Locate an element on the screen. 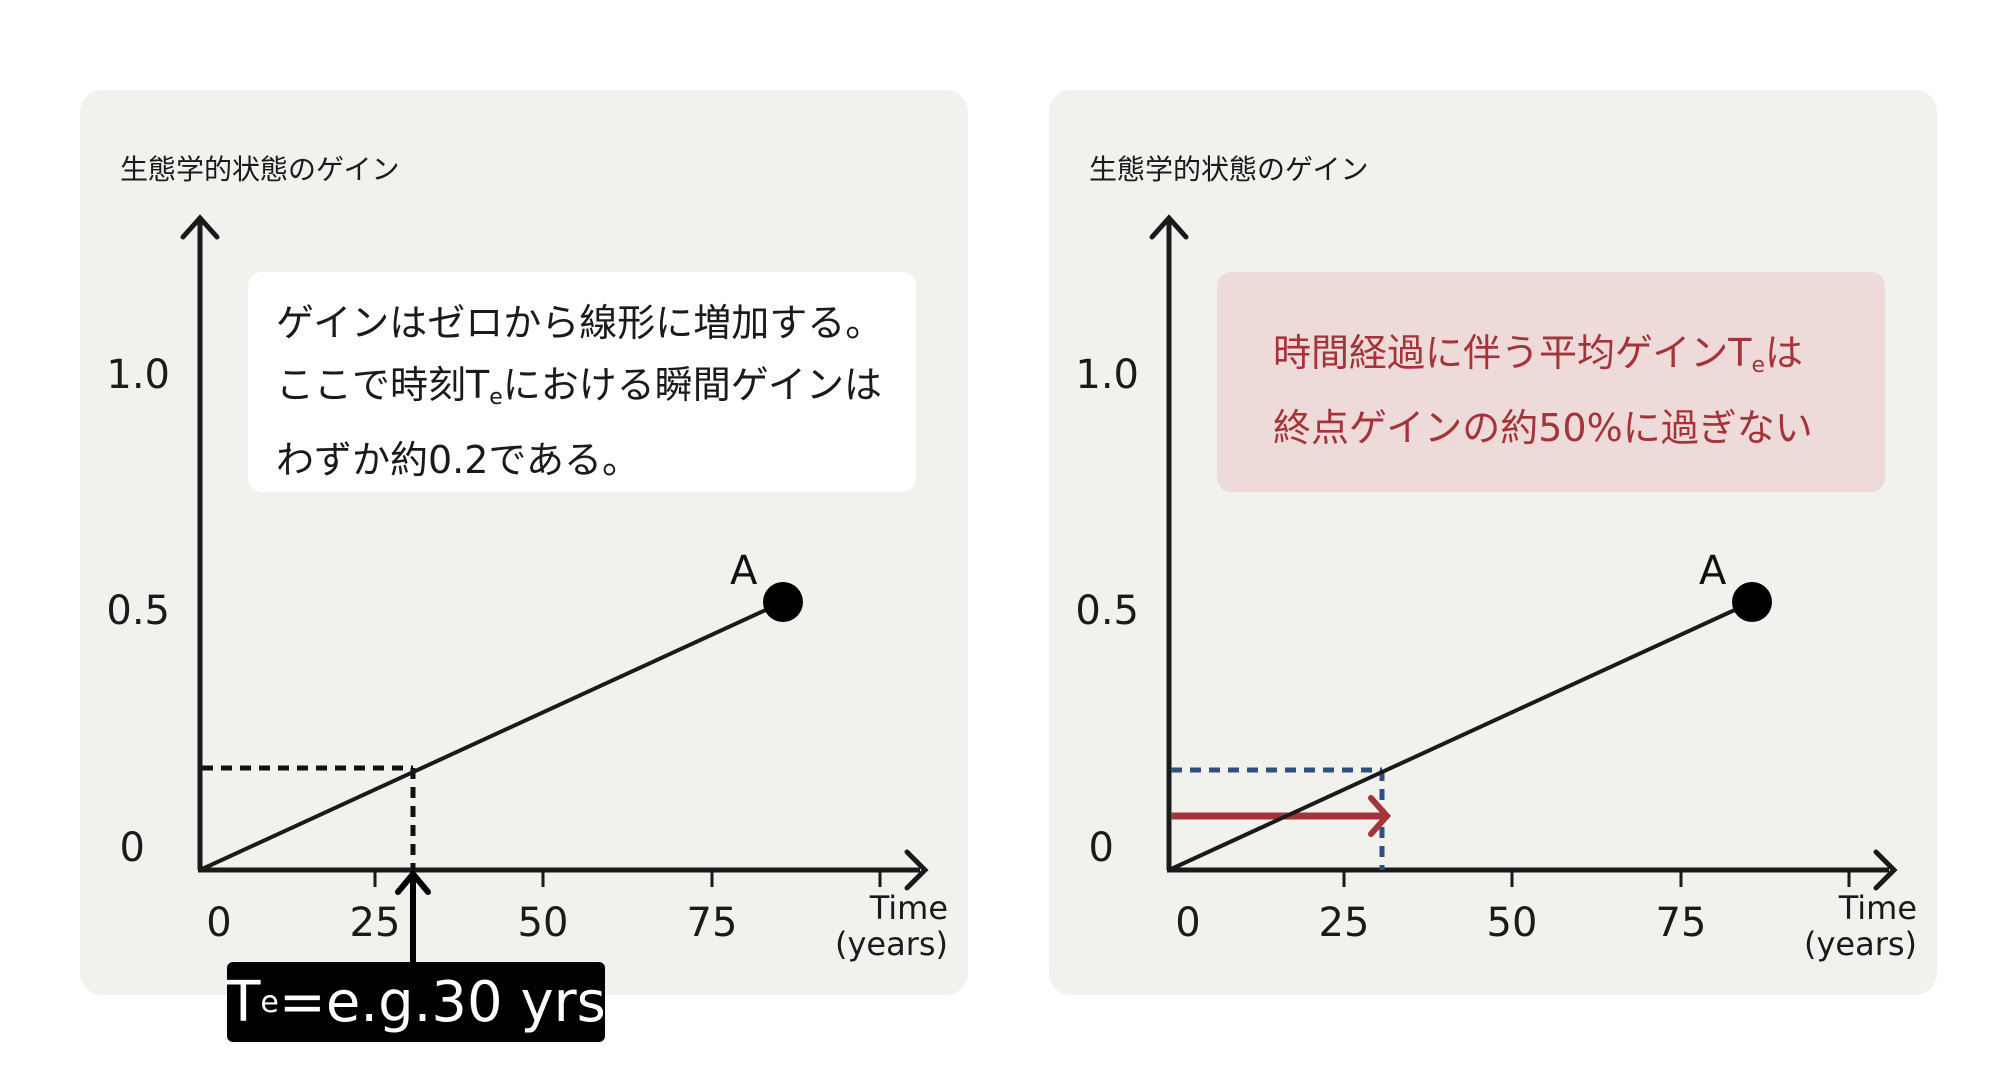  te-arrow-head-icon is located at coordinates (413, 882).